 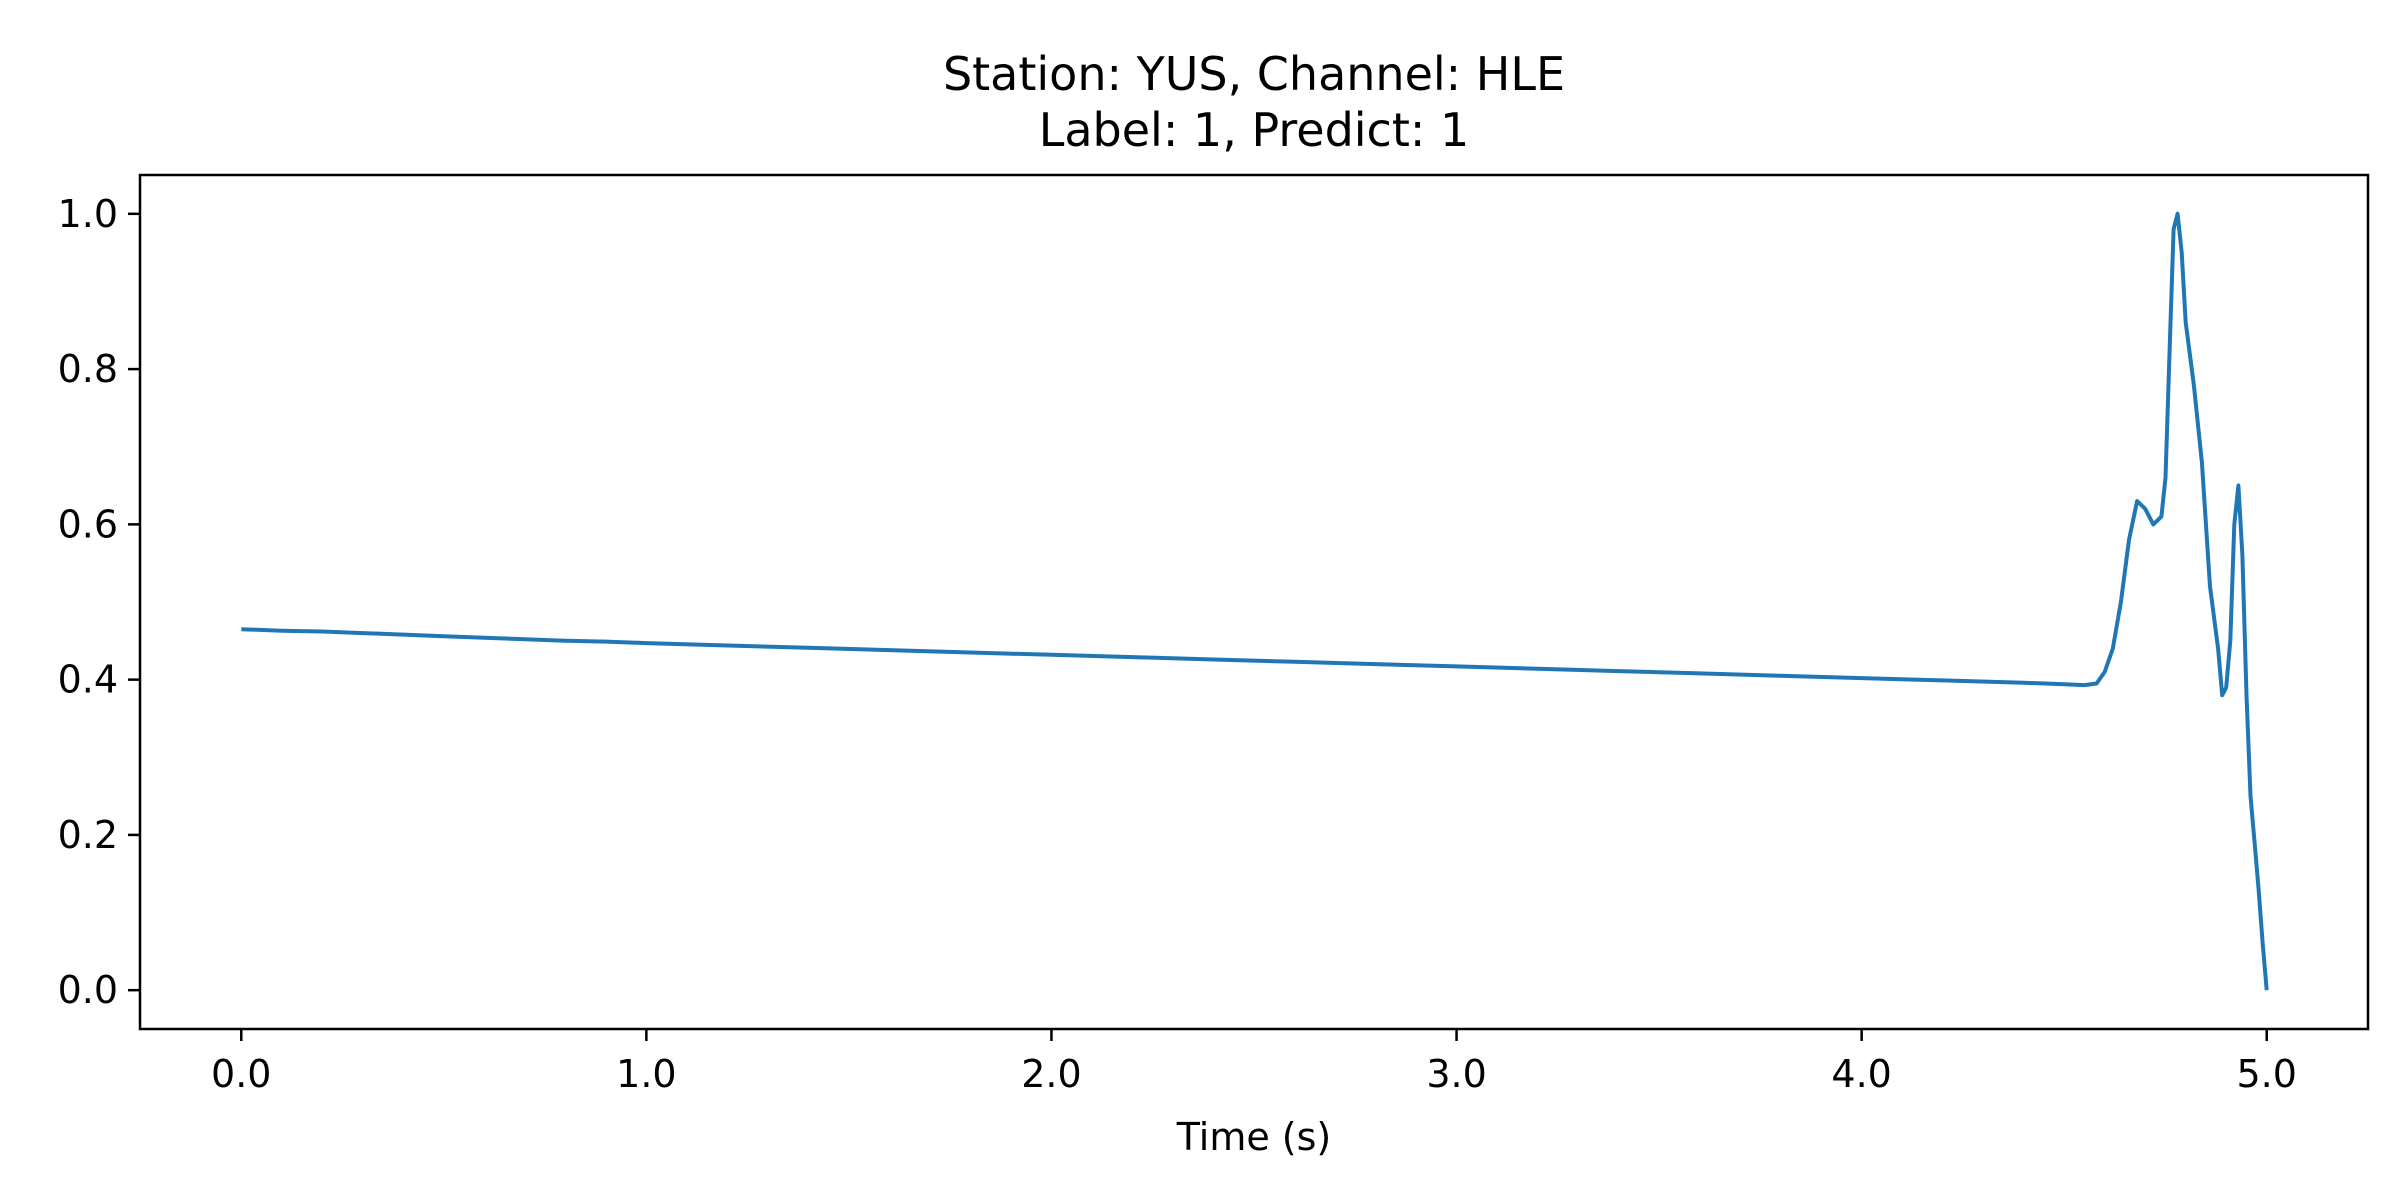 What do you see at coordinates (1254, 74) in the screenshot?
I see `chart-title-line-1: Station: YUS, Channel: HLE` at bounding box center [1254, 74].